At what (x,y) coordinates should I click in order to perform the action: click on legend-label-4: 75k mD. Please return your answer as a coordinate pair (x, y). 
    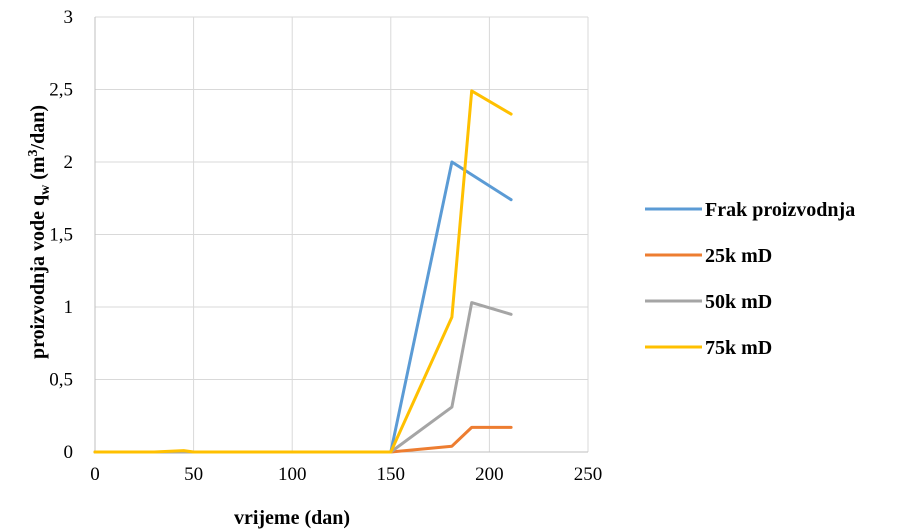
    Looking at the image, I should click on (738, 348).